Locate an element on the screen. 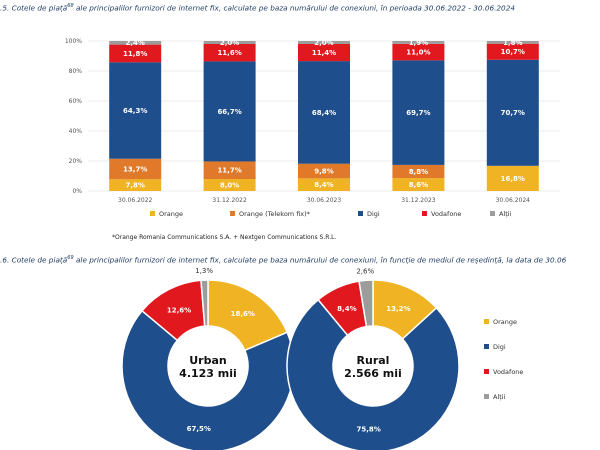 This screenshot has height=450, width=600. data-label: 66,7% is located at coordinates (229, 112).